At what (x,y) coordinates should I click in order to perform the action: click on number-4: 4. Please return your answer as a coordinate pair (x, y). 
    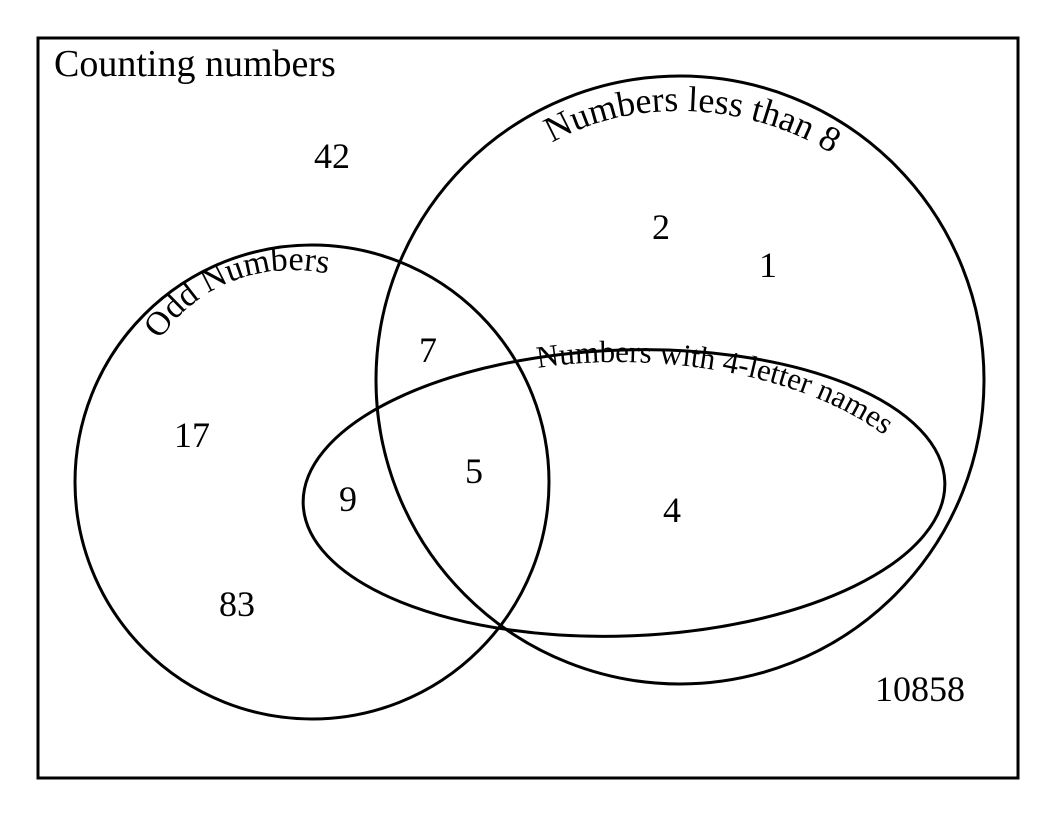
    Looking at the image, I should click on (672, 510).